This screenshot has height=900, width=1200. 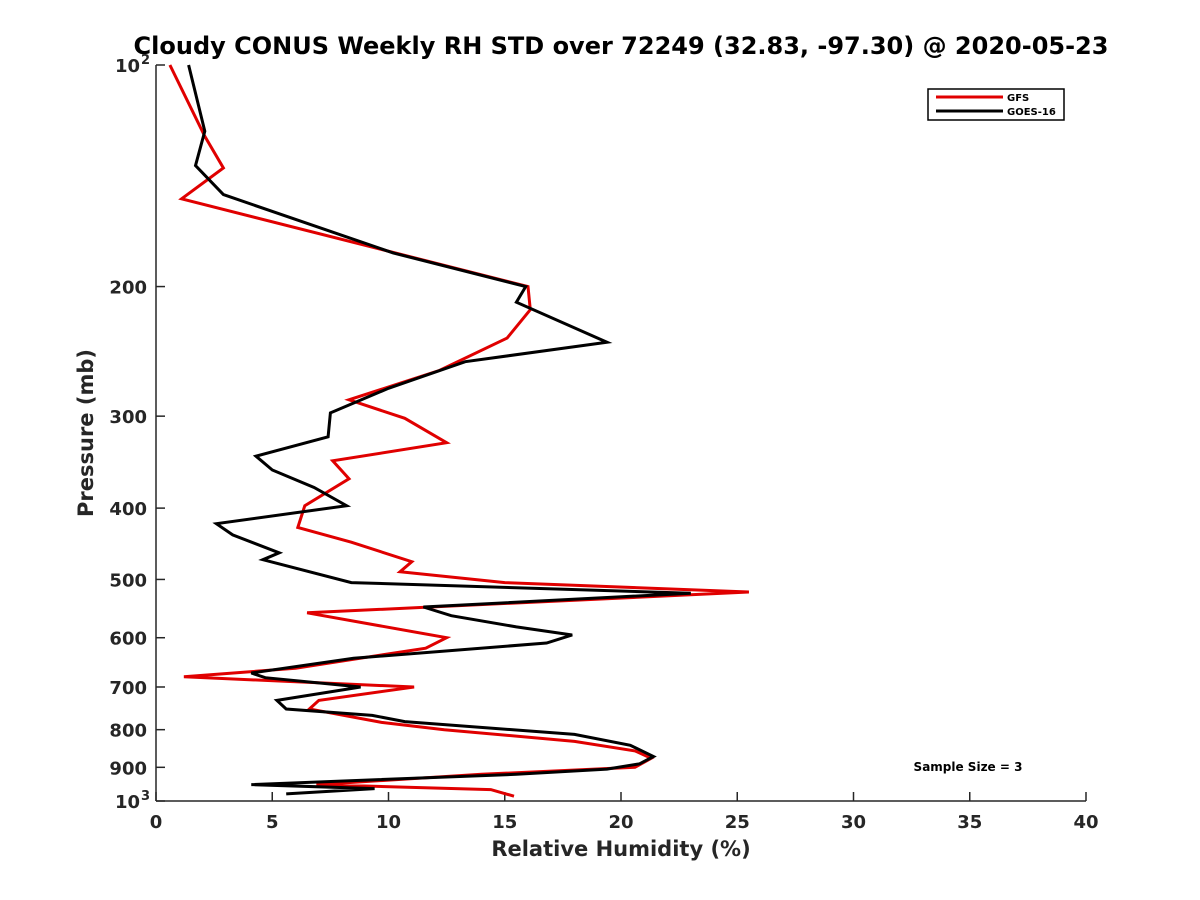 What do you see at coordinates (1018, 98) in the screenshot?
I see `legend-label-gfs: GFS` at bounding box center [1018, 98].